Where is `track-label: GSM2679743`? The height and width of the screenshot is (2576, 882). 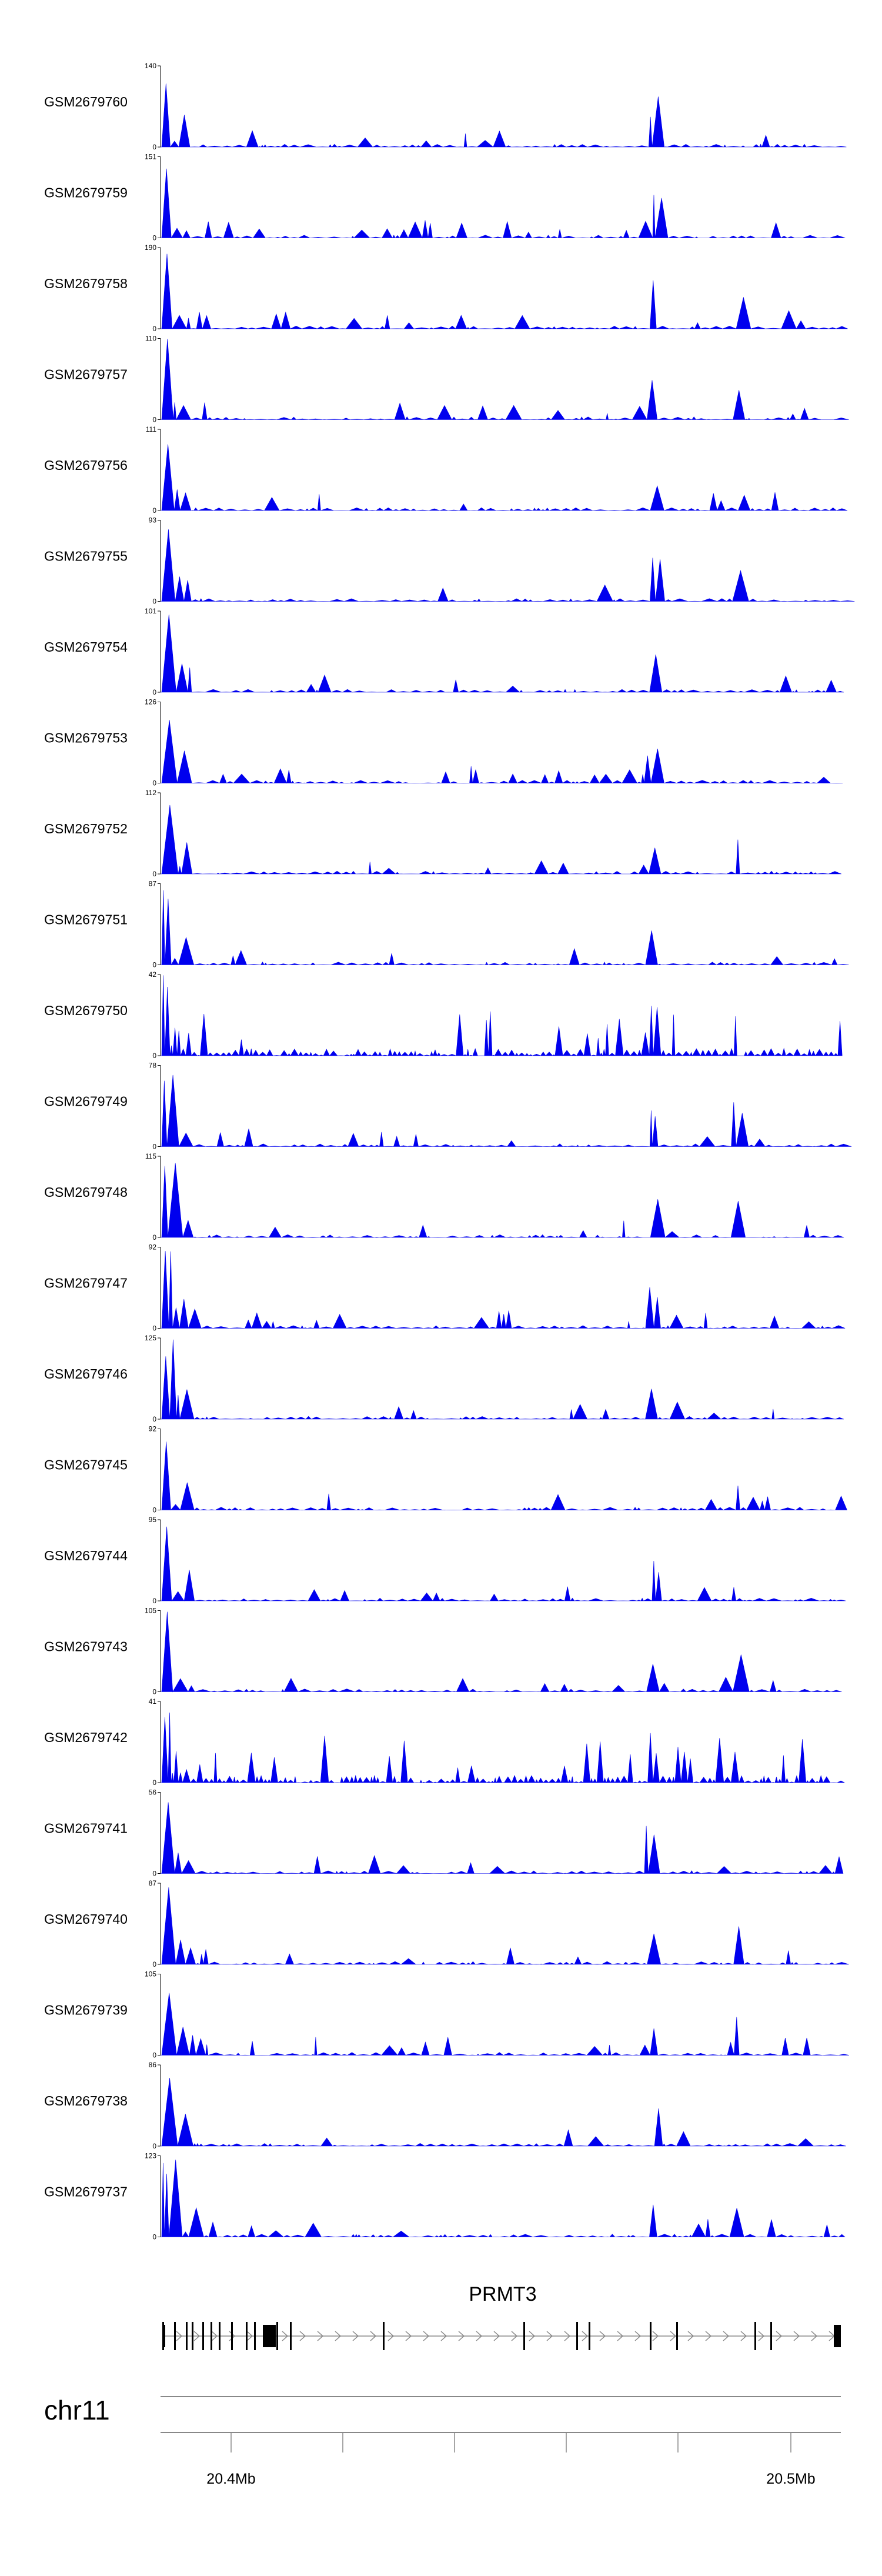
track-label: GSM2679743 is located at coordinates (86, 1646).